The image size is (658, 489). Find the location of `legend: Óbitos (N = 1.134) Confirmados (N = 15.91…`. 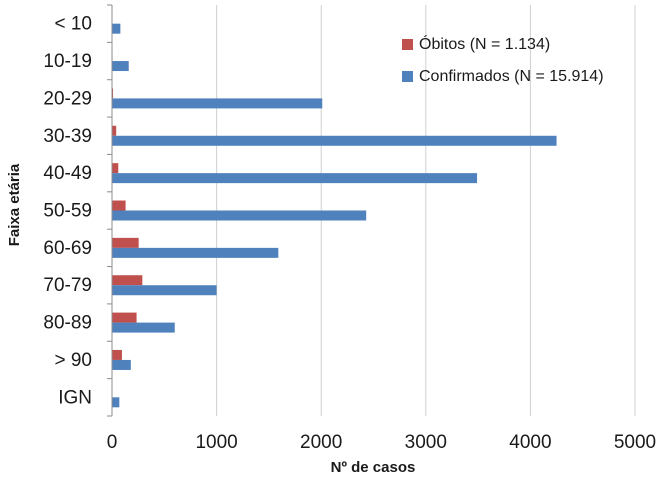

legend: Óbitos (N = 1.134) Confirmados (N = 15.91… is located at coordinates (503, 59).